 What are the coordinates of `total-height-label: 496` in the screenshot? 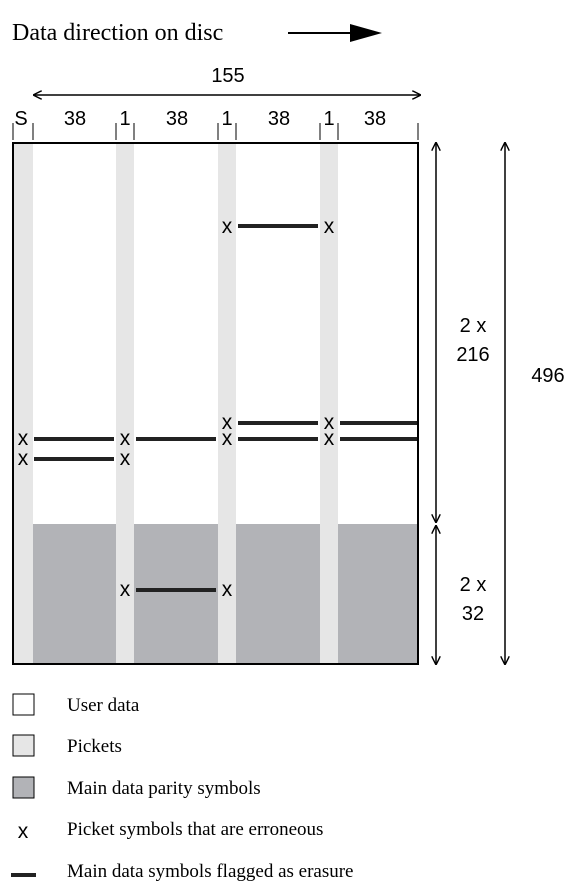 It's located at (547, 376).